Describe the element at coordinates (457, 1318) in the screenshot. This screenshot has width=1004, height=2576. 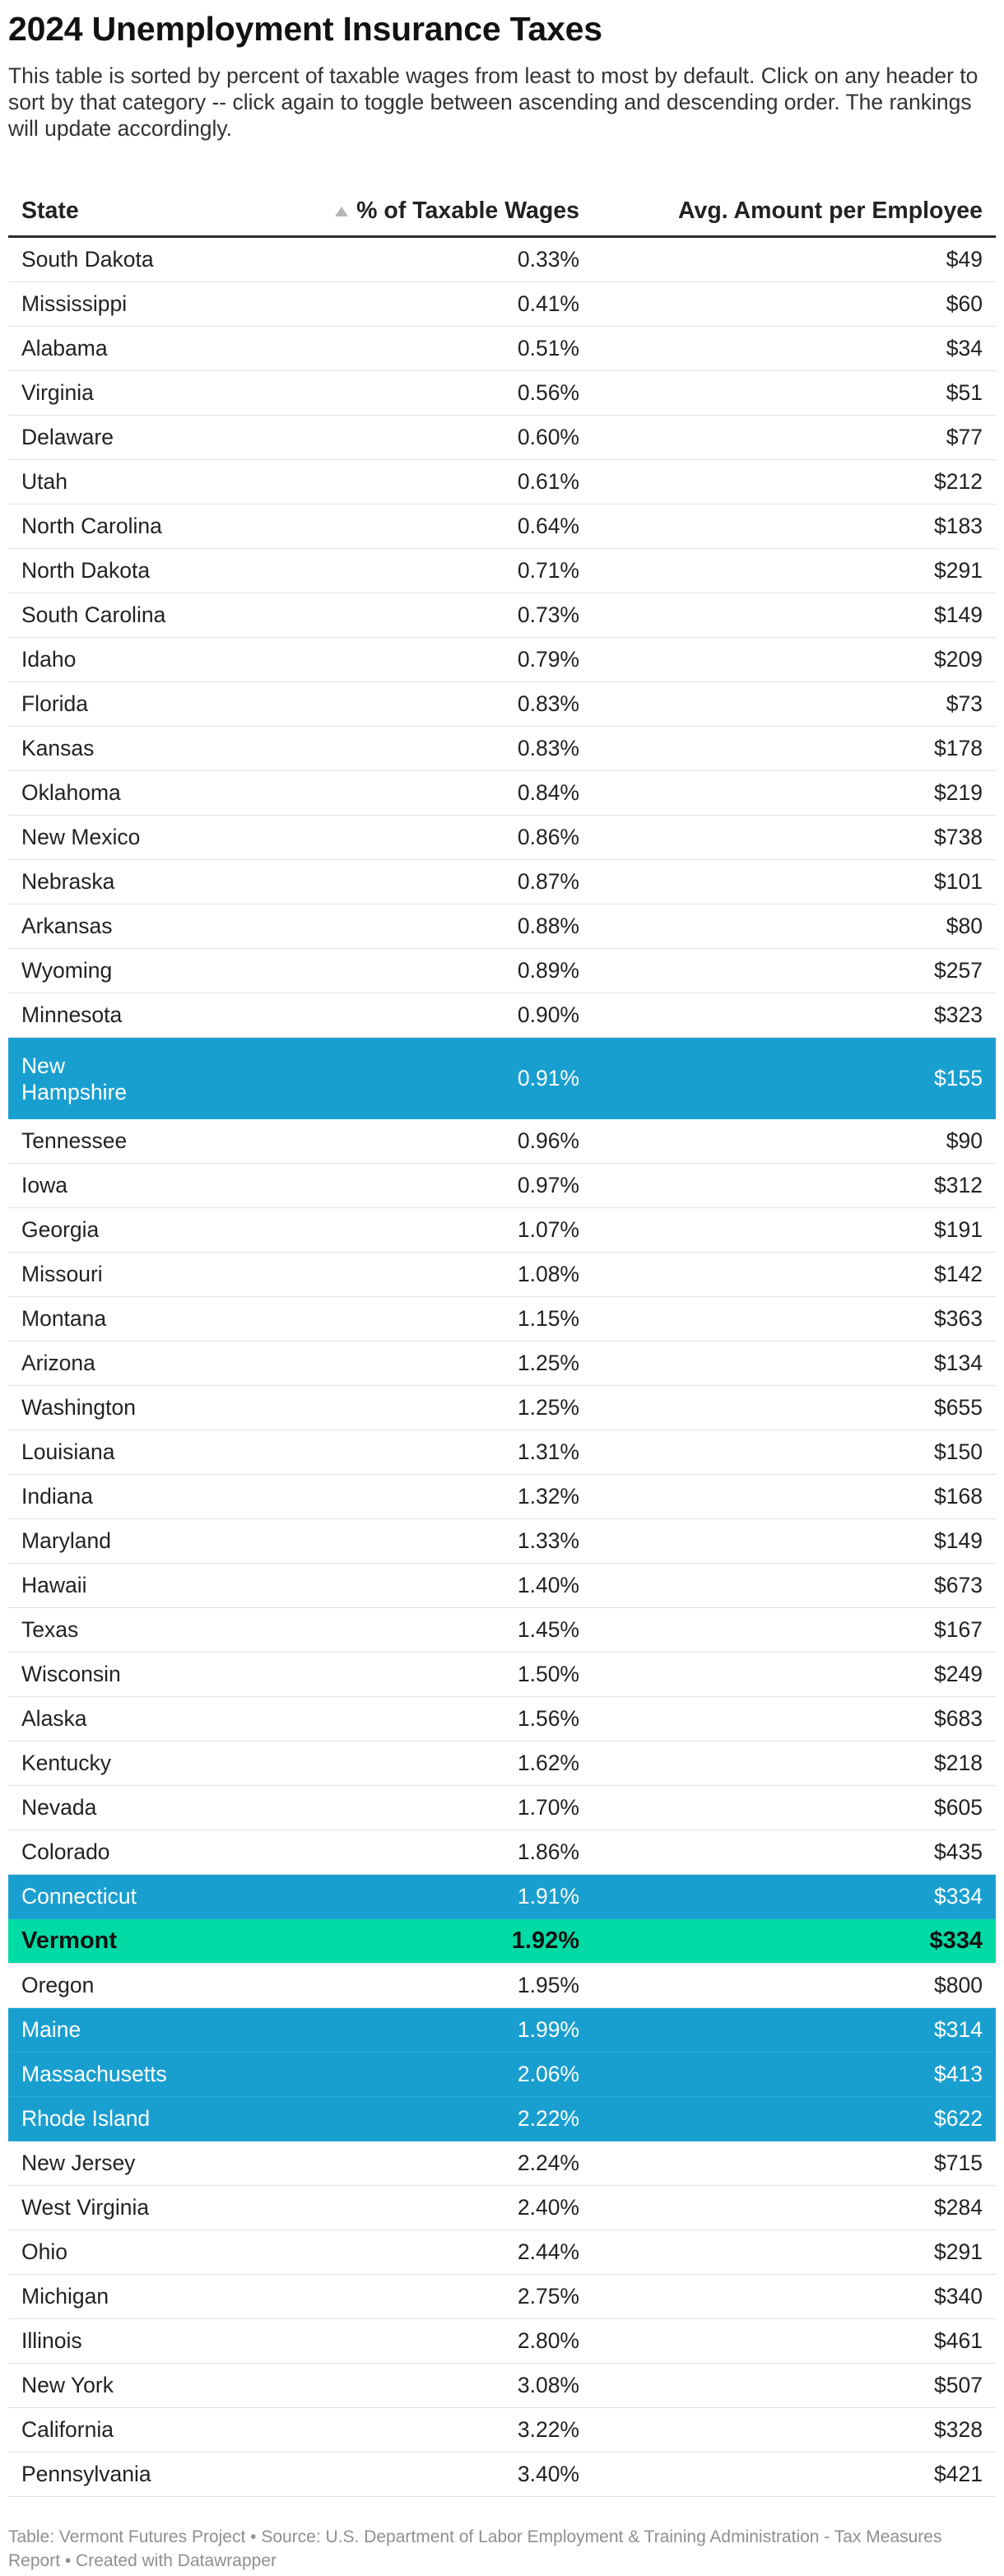
I see `cell-pct-taxable-wages: 1.15%` at that location.